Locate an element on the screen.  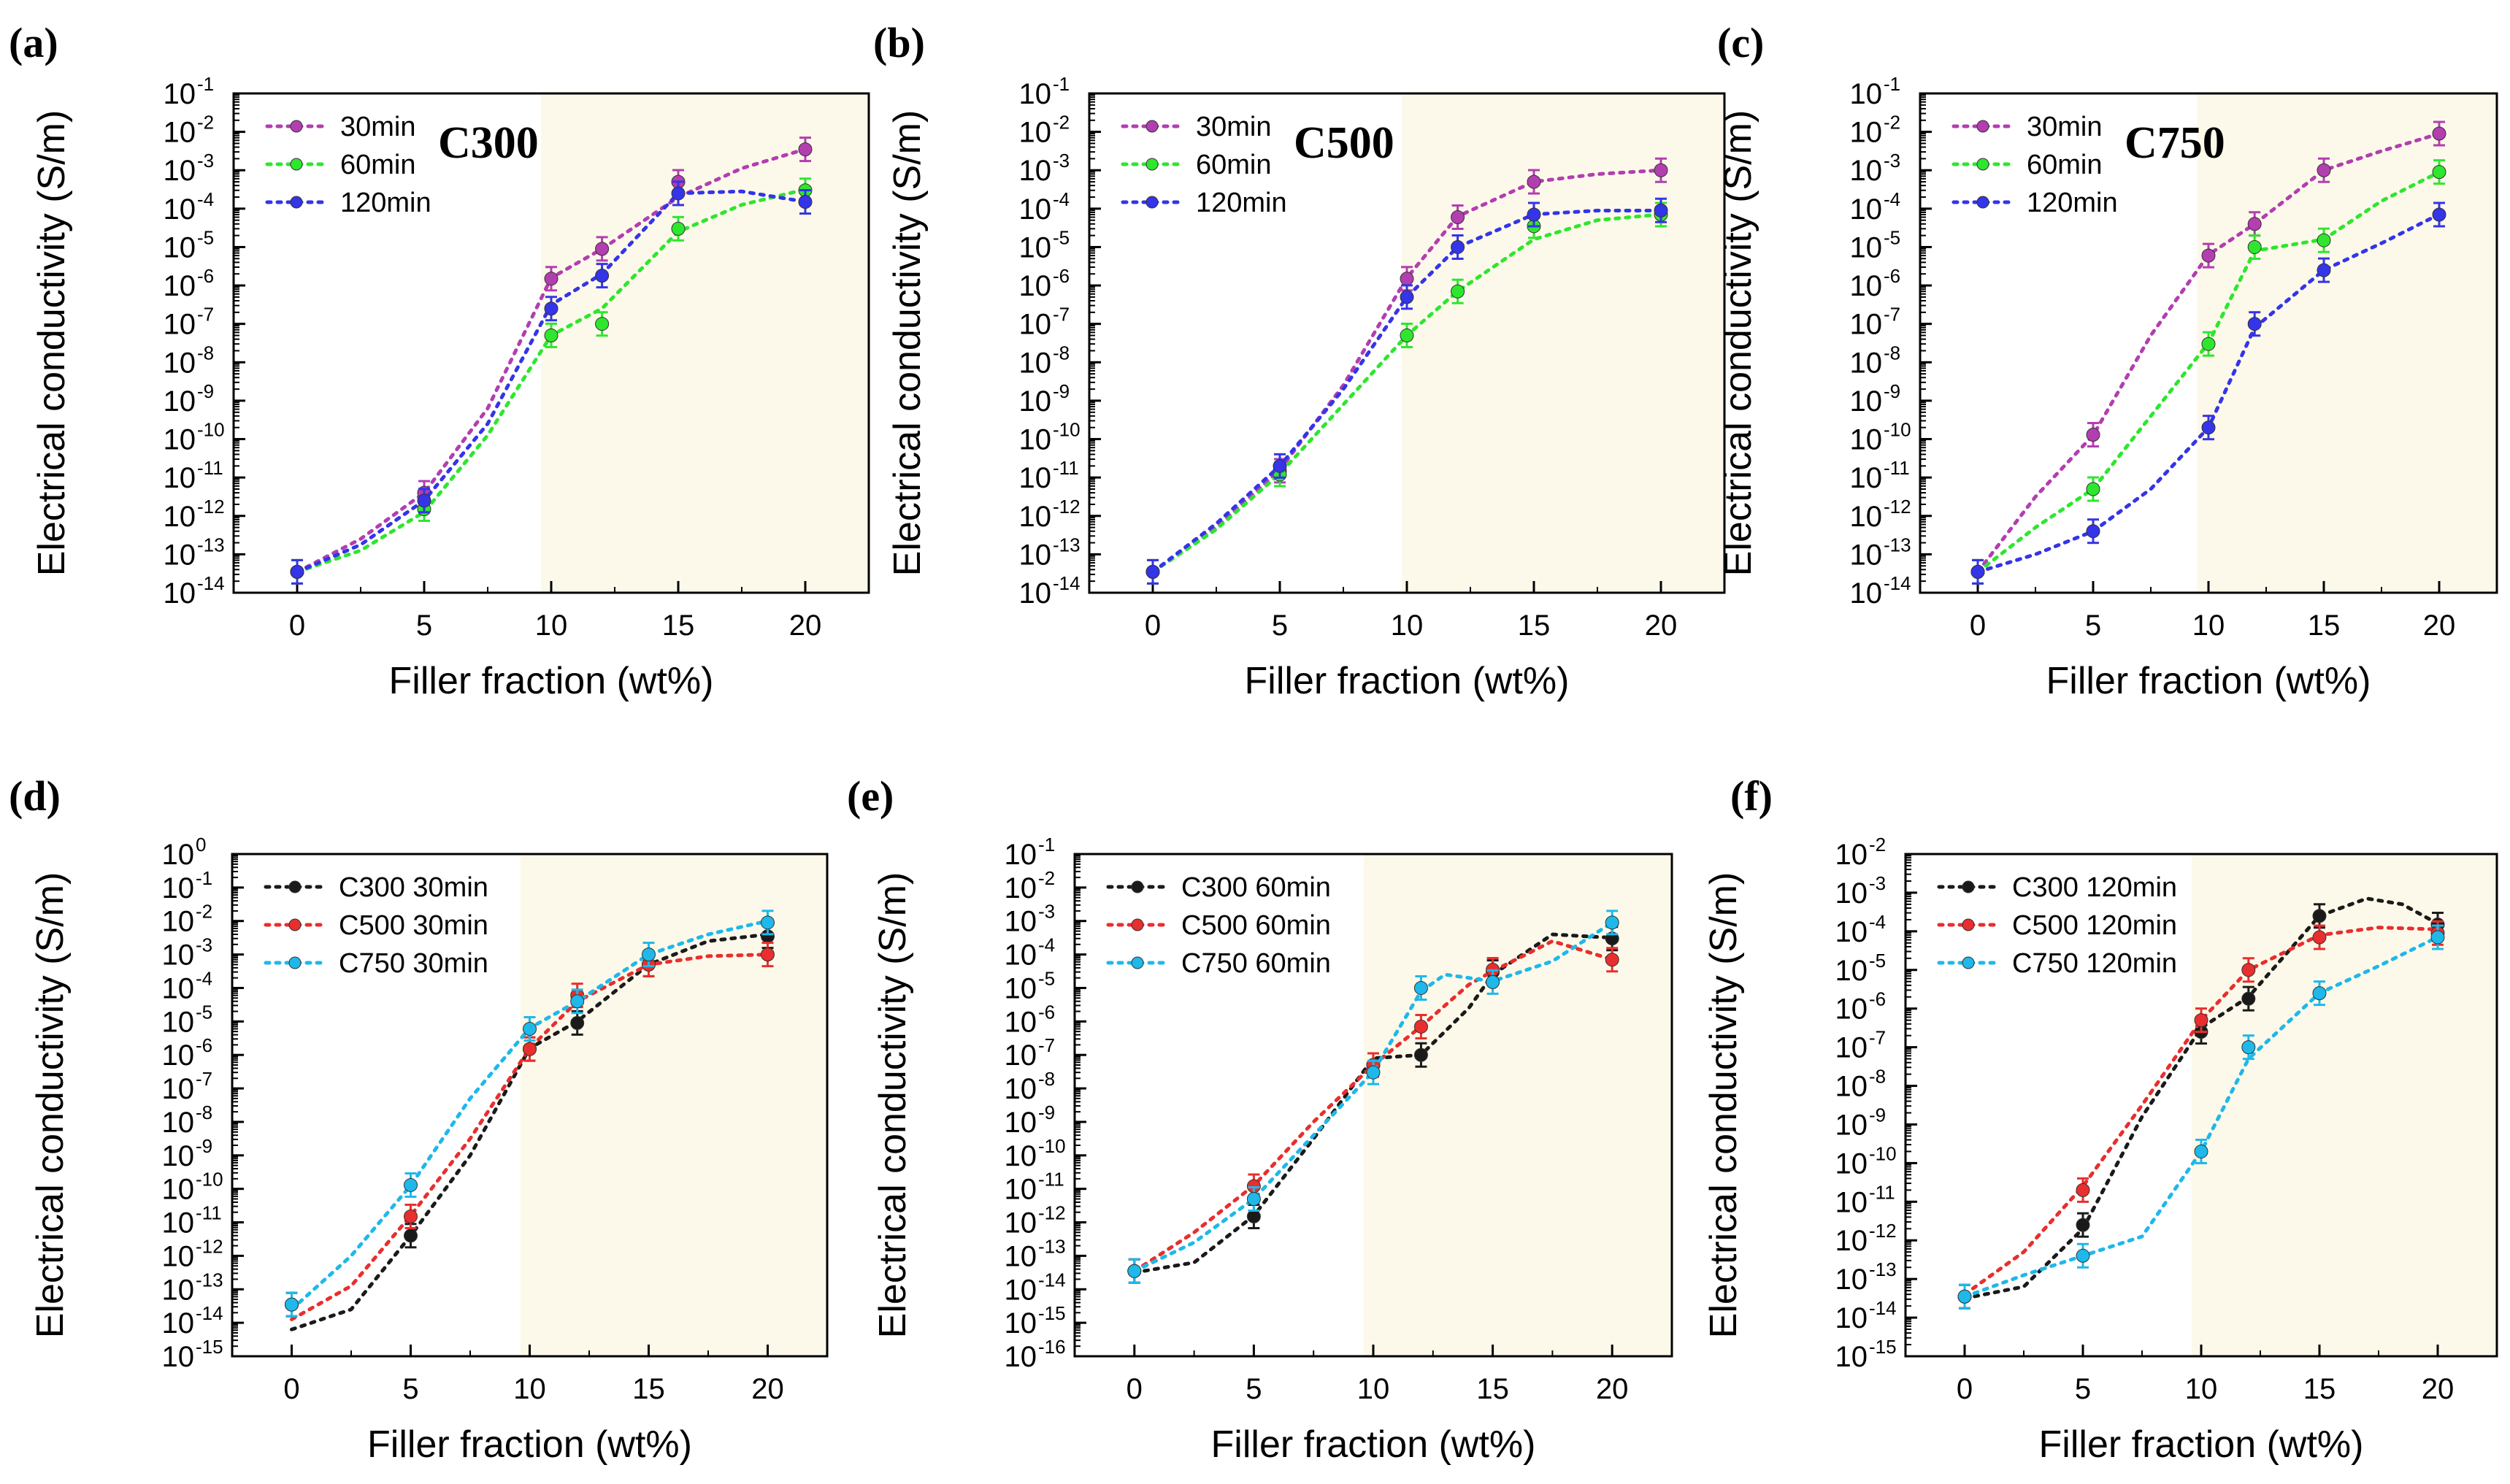
y-tick-exponent: -11 is located at coordinates (1897, 468).